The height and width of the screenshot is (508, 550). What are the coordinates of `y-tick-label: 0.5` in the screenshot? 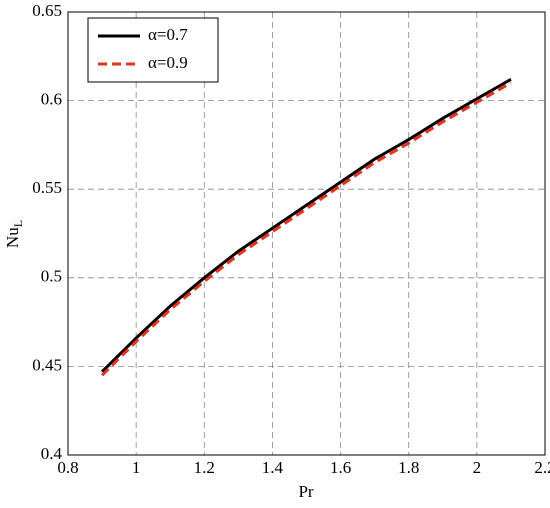 It's located at (51, 276).